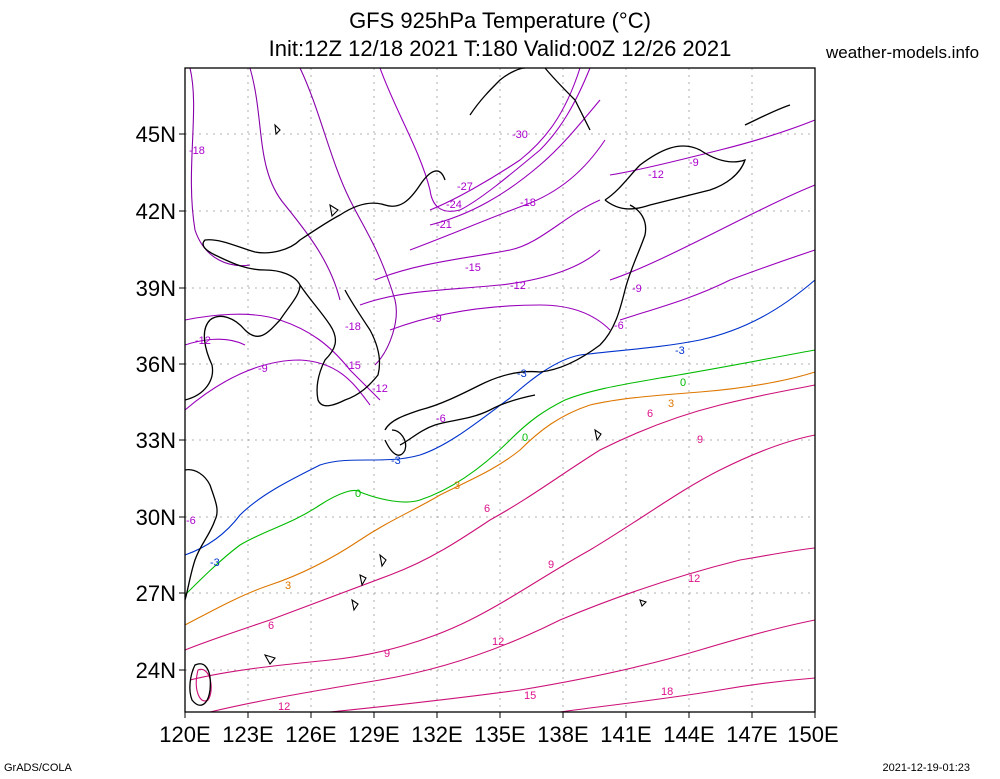  I want to click on map-title: GFS 925hPa Temperature (°C), so click(500, 20).